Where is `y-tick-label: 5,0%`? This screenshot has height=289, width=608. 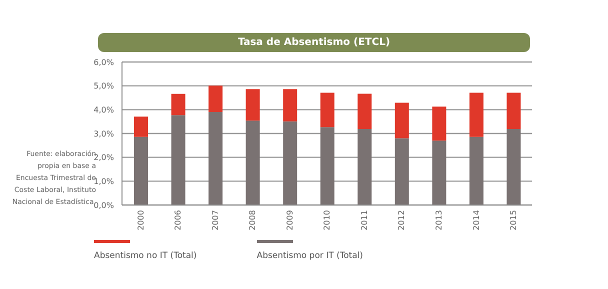 y-tick-label: 5,0% is located at coordinates (104, 86).